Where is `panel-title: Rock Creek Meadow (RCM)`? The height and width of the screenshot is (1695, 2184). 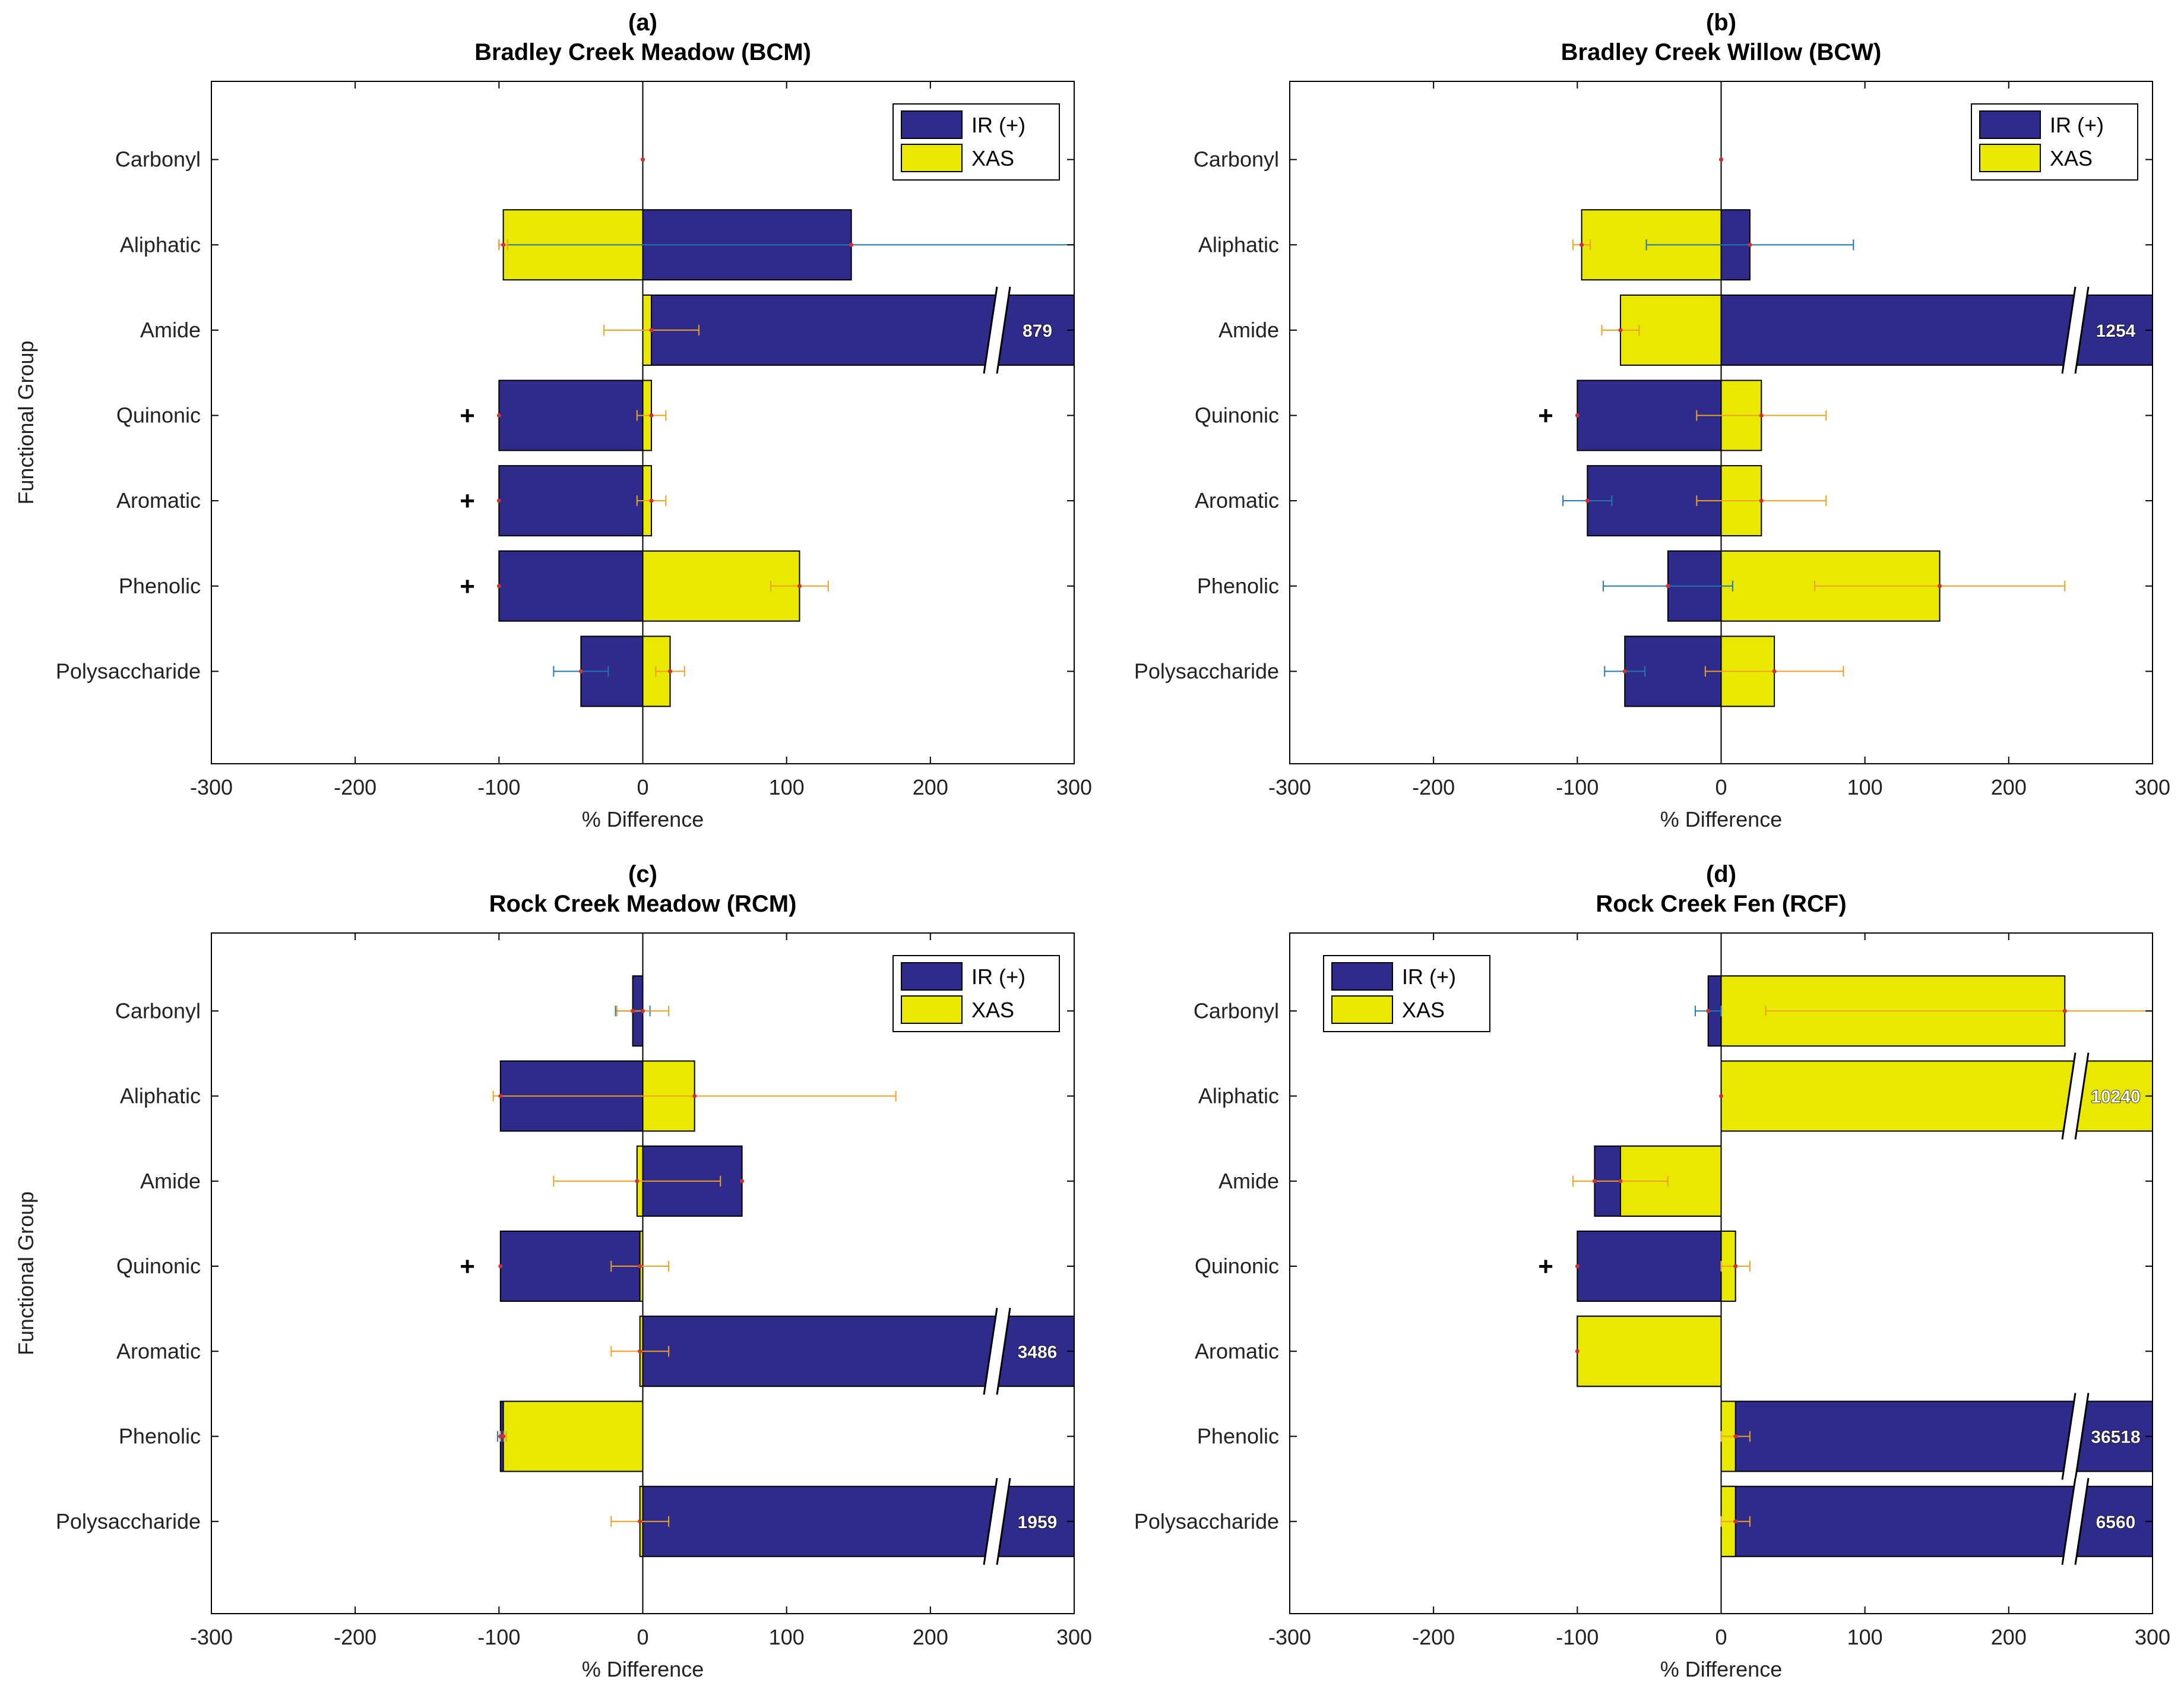
panel-title: Rock Creek Meadow (RCM) is located at coordinates (643, 904).